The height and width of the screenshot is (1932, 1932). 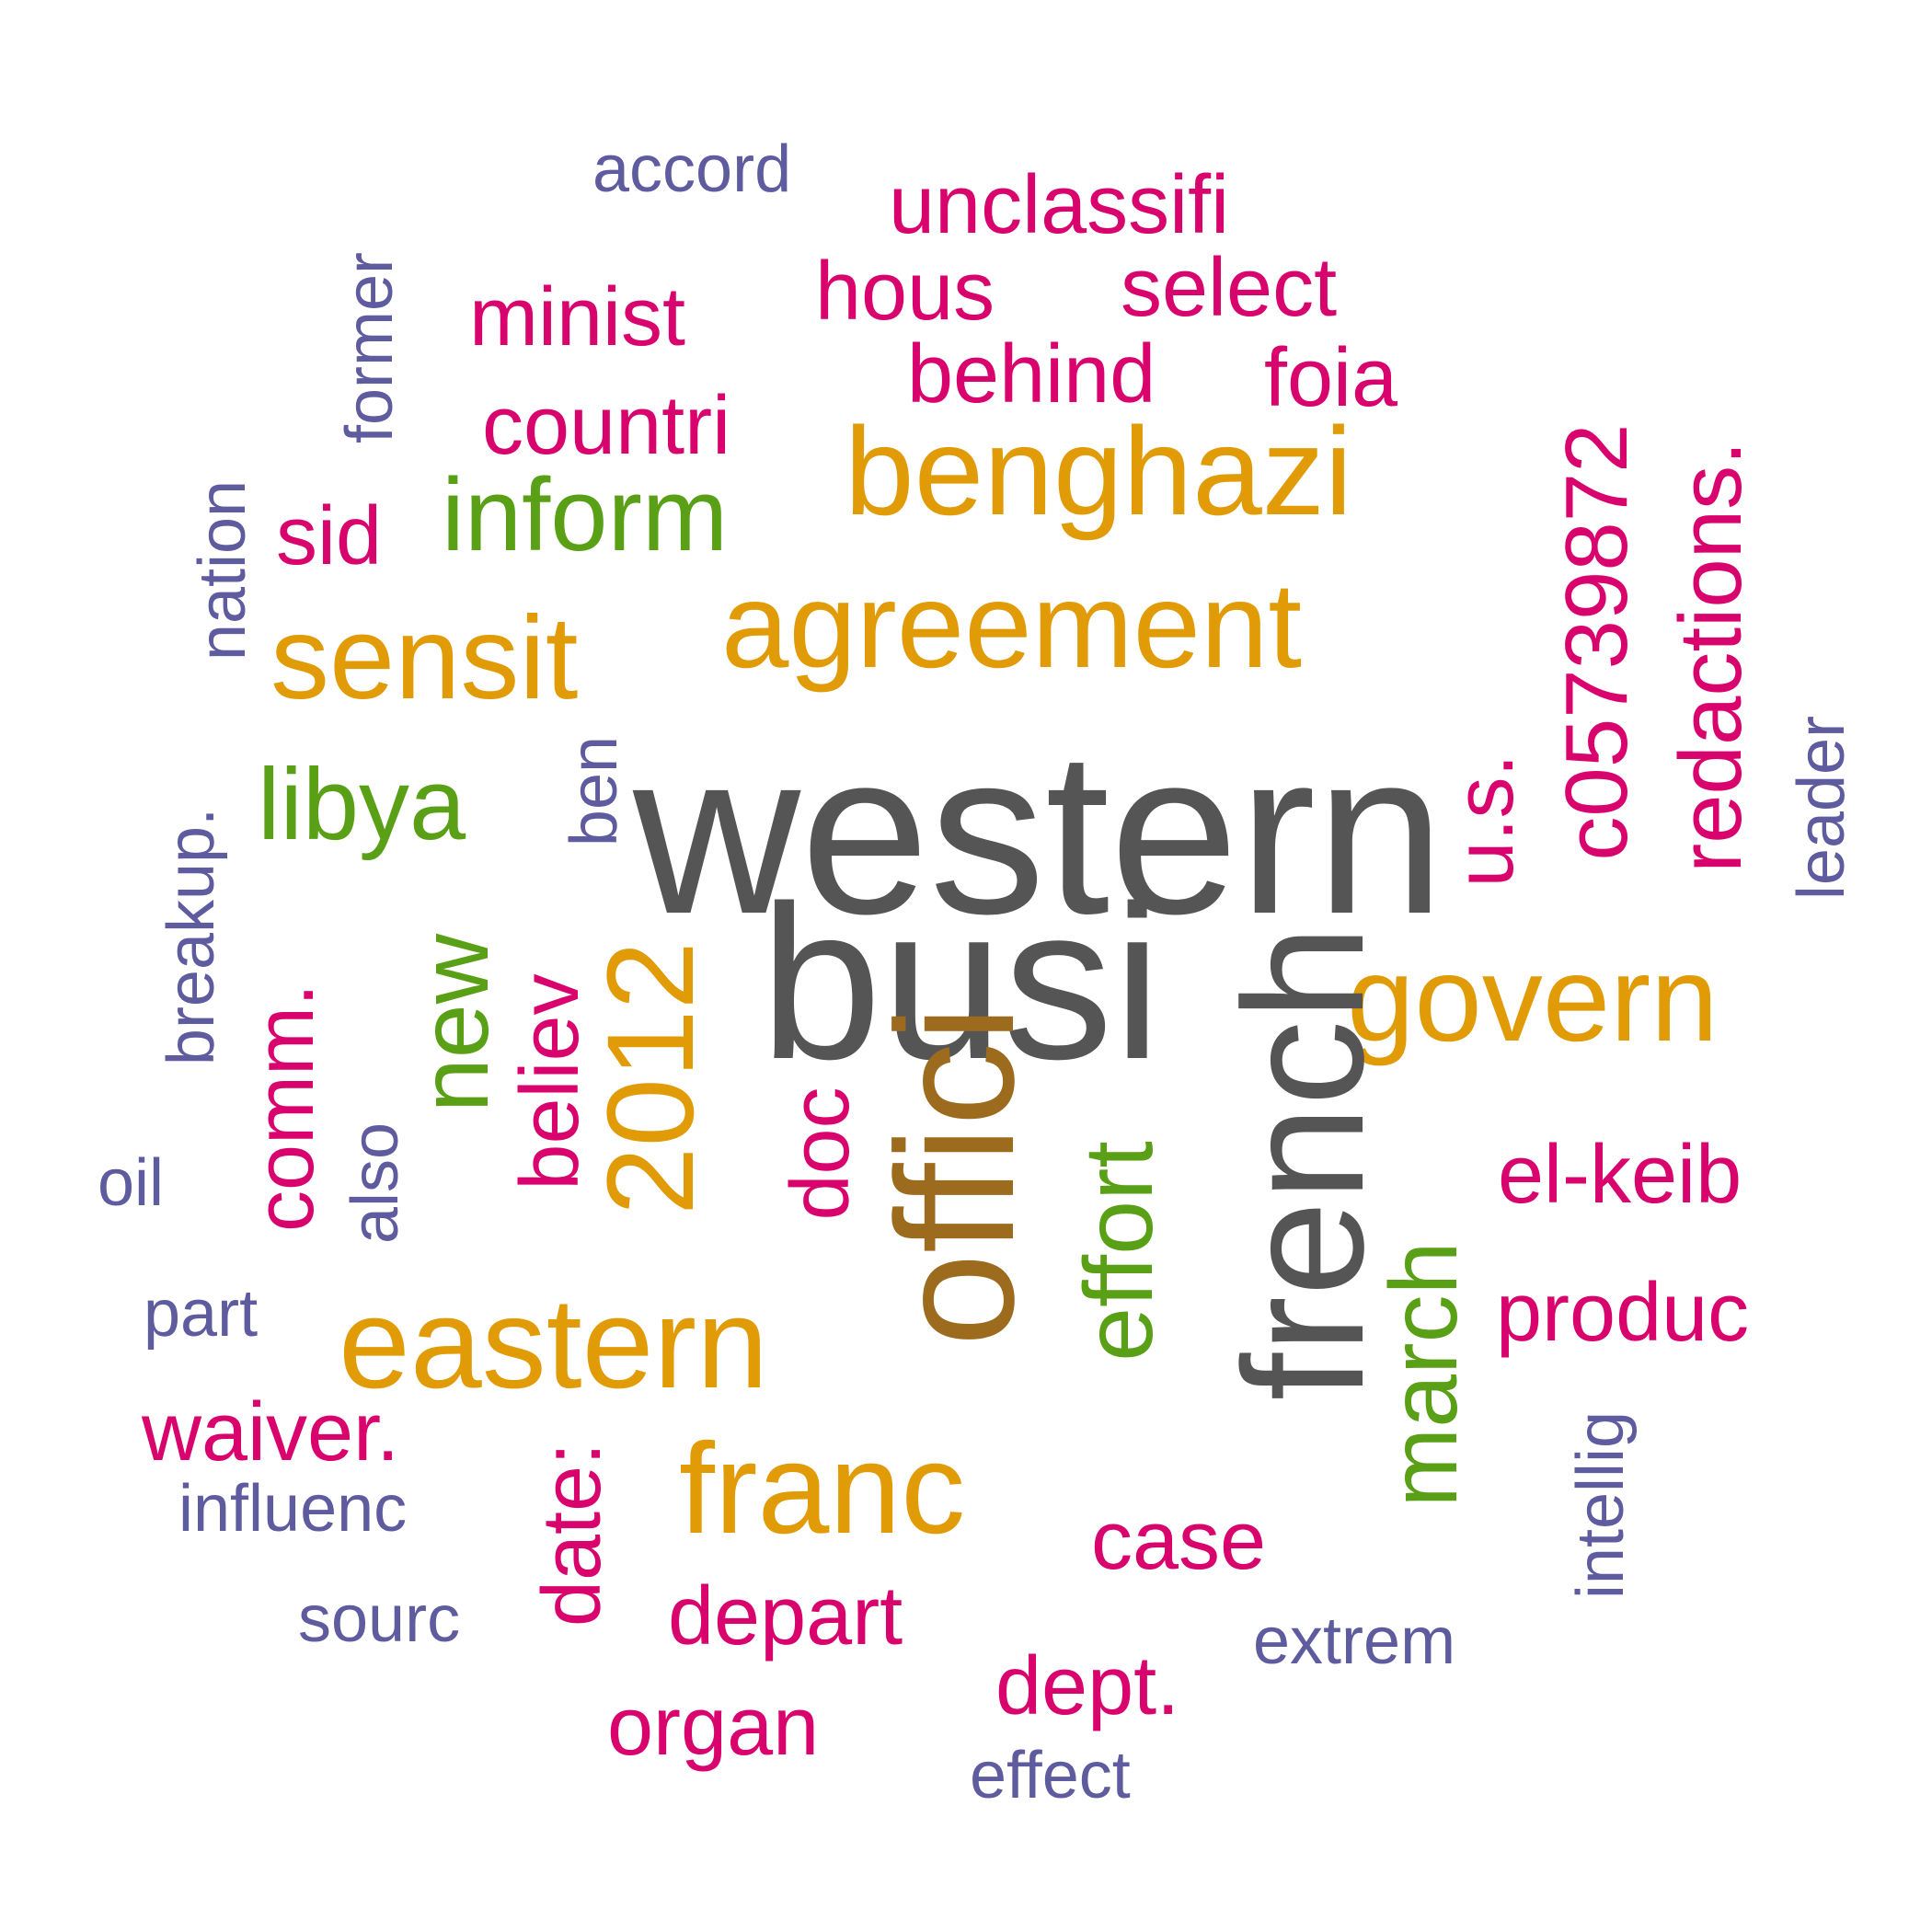 What do you see at coordinates (1039, 833) in the screenshot?
I see `word-western: western` at bounding box center [1039, 833].